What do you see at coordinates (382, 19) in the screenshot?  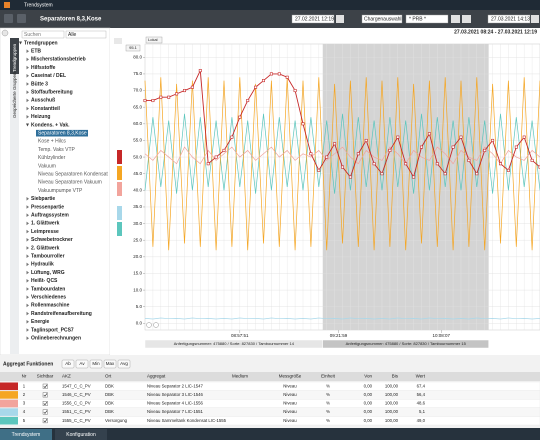 I see `batch-select-dropdown` at bounding box center [382, 19].